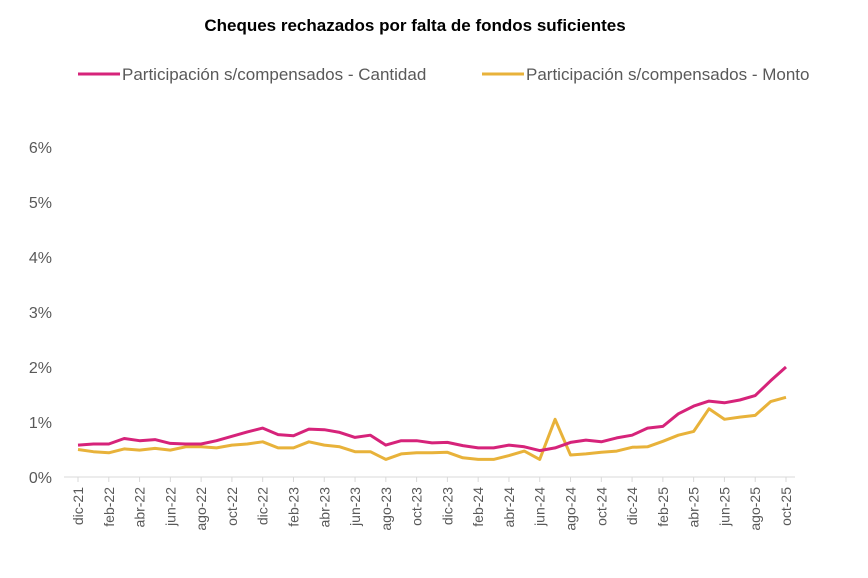 The image size is (868, 578). I want to click on y-axis: 0% 1% 2% 3% 4% 5% 6%, so click(40, 313).